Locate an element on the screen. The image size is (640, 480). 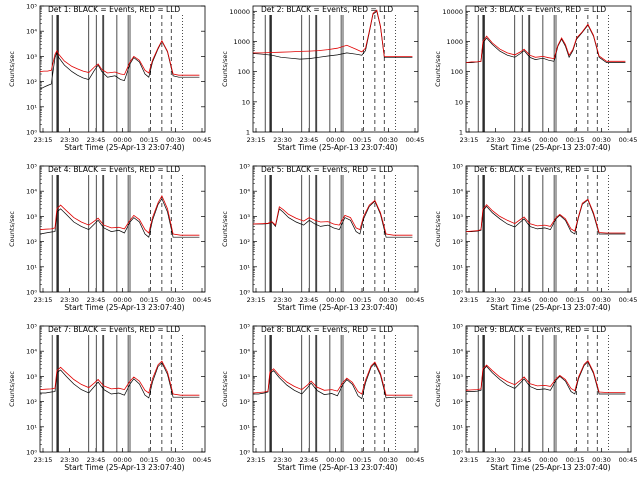
y-tick-label: 1 is located at coordinates (248, 133).